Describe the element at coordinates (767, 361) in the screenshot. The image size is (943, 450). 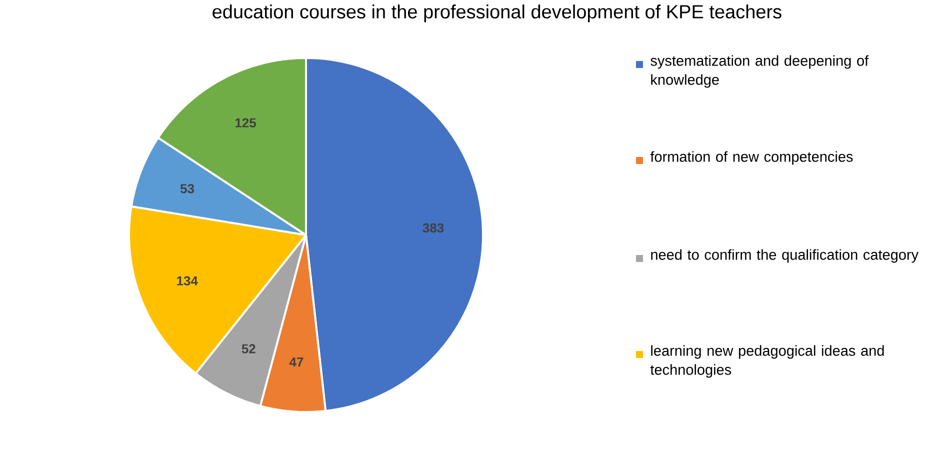
I see `legend-label: learning new pedagogical ideas and technologies` at that location.